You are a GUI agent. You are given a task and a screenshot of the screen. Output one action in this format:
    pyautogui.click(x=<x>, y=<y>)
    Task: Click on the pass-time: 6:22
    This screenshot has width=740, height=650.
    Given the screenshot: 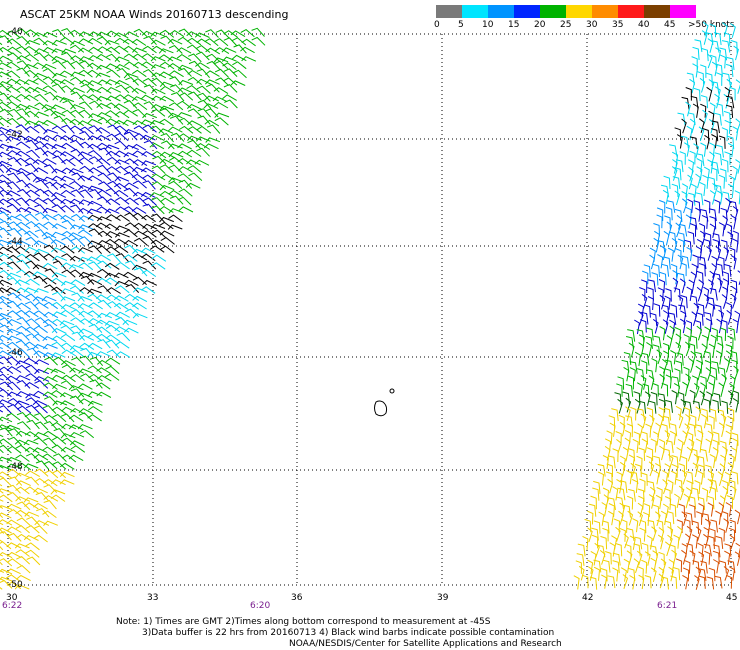 What is the action you would take?
    pyautogui.click(x=12, y=606)
    